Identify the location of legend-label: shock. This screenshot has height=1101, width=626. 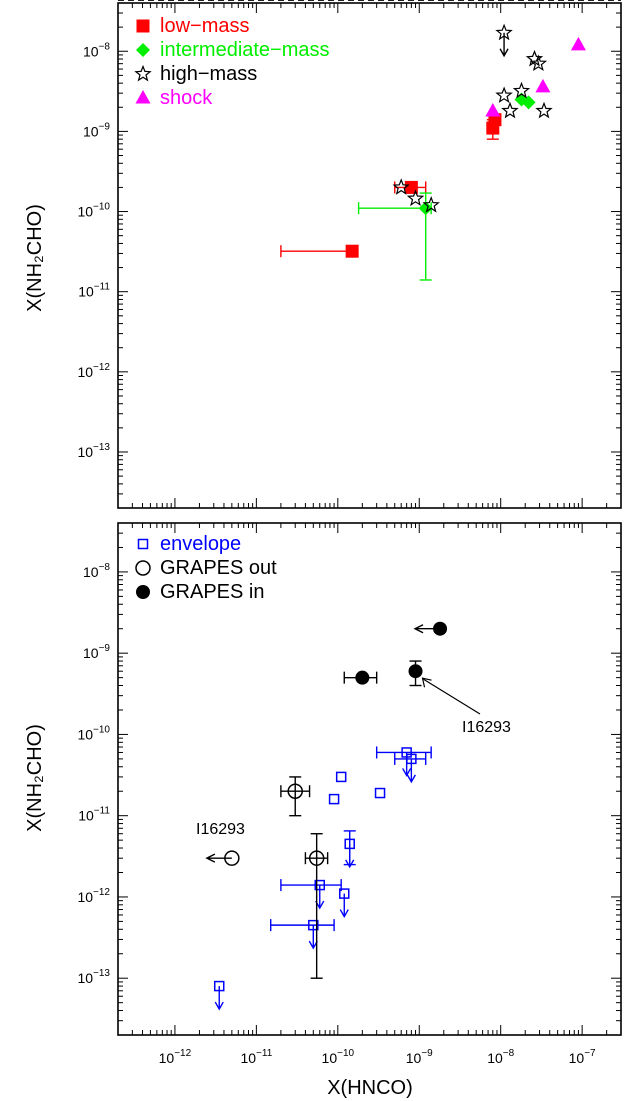
(186, 98).